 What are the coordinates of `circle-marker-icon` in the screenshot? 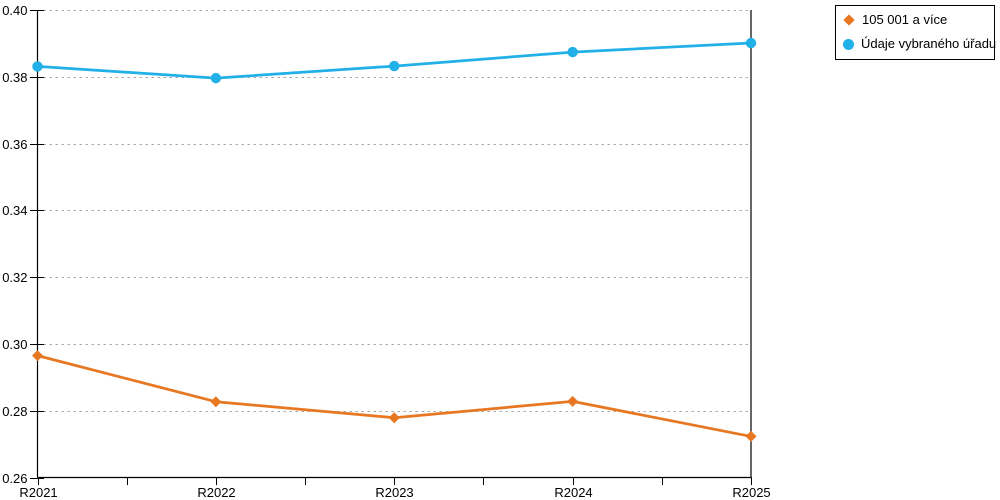 It's located at (848, 44).